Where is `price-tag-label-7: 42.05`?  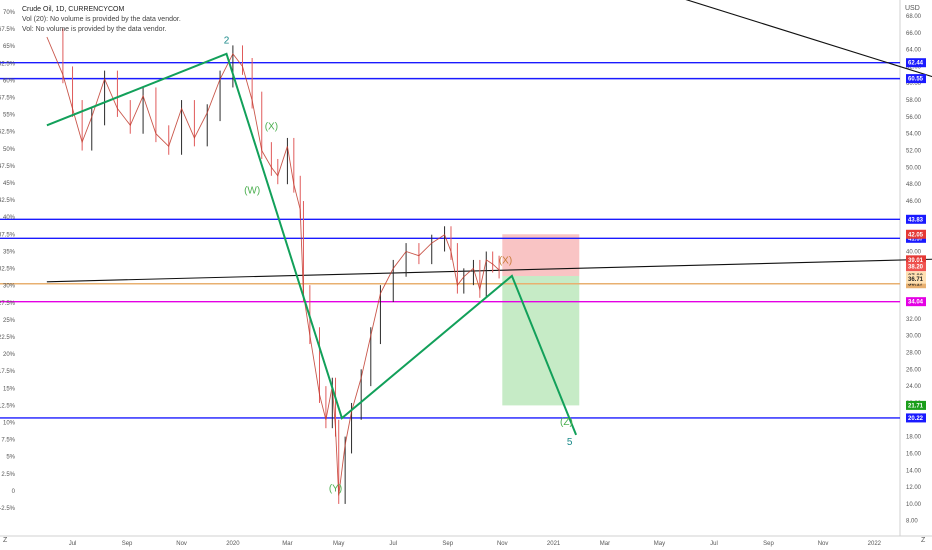
price-tag-label-7: 42.05 is located at coordinates (916, 235).